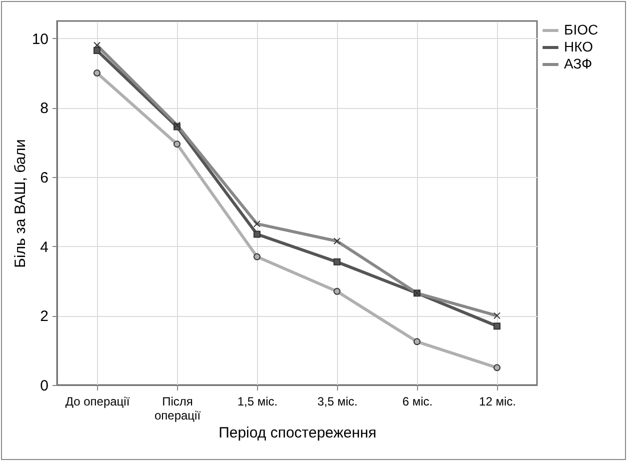  What do you see at coordinates (44, 317) in the screenshot?
I see `y-tick-label: 2` at bounding box center [44, 317].